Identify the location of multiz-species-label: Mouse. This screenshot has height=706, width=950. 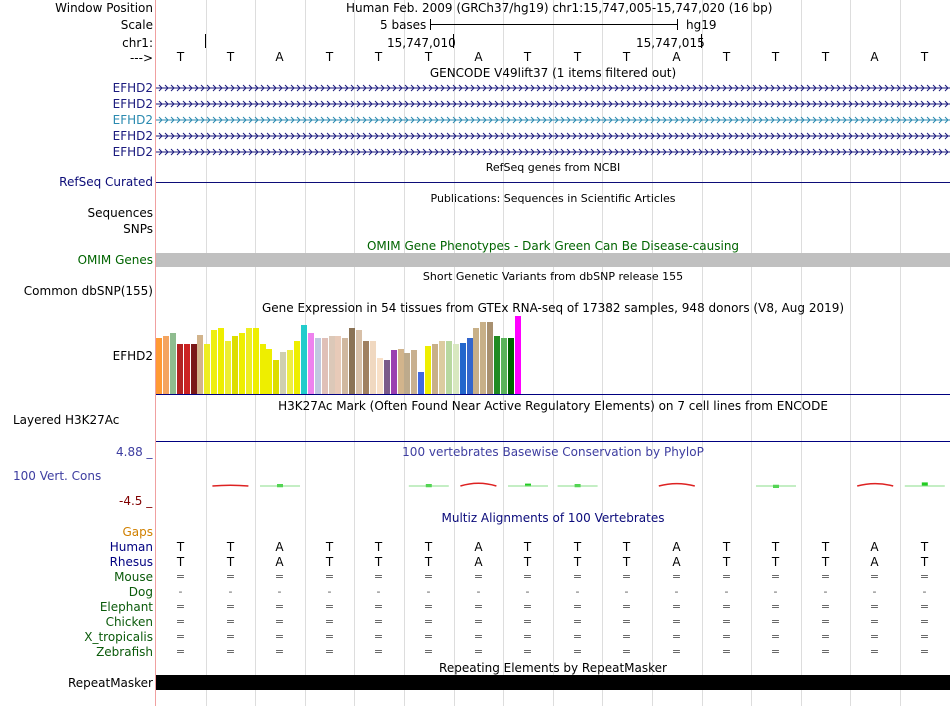
(133, 577).